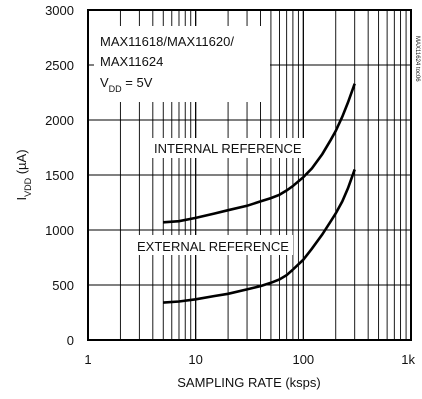 The height and width of the screenshot is (399, 422). Describe the element at coordinates (115, 89) in the screenshot. I see `legend-vdd-sub: DD` at that location.